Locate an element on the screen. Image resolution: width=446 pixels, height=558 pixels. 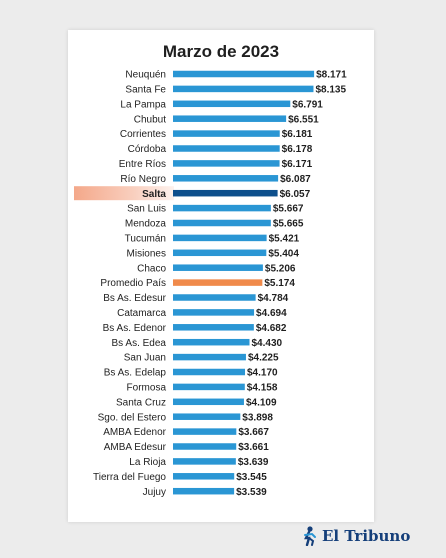
category-label: Mendoza is located at coordinates (146, 224).